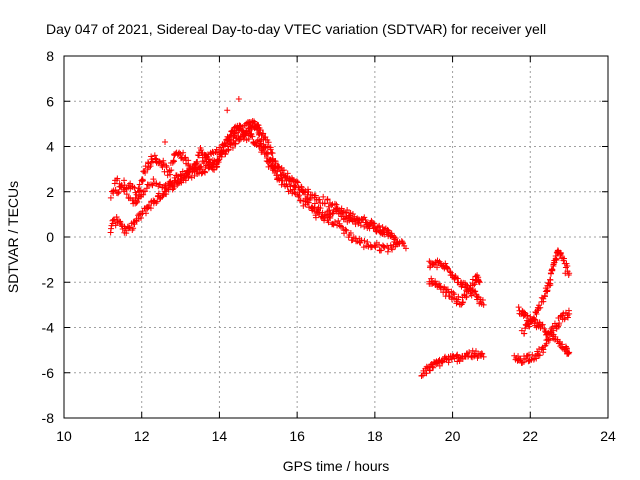 This screenshot has width=640, height=480. What do you see at coordinates (48, 373) in the screenshot?
I see `y-tick-label: -6` at bounding box center [48, 373].